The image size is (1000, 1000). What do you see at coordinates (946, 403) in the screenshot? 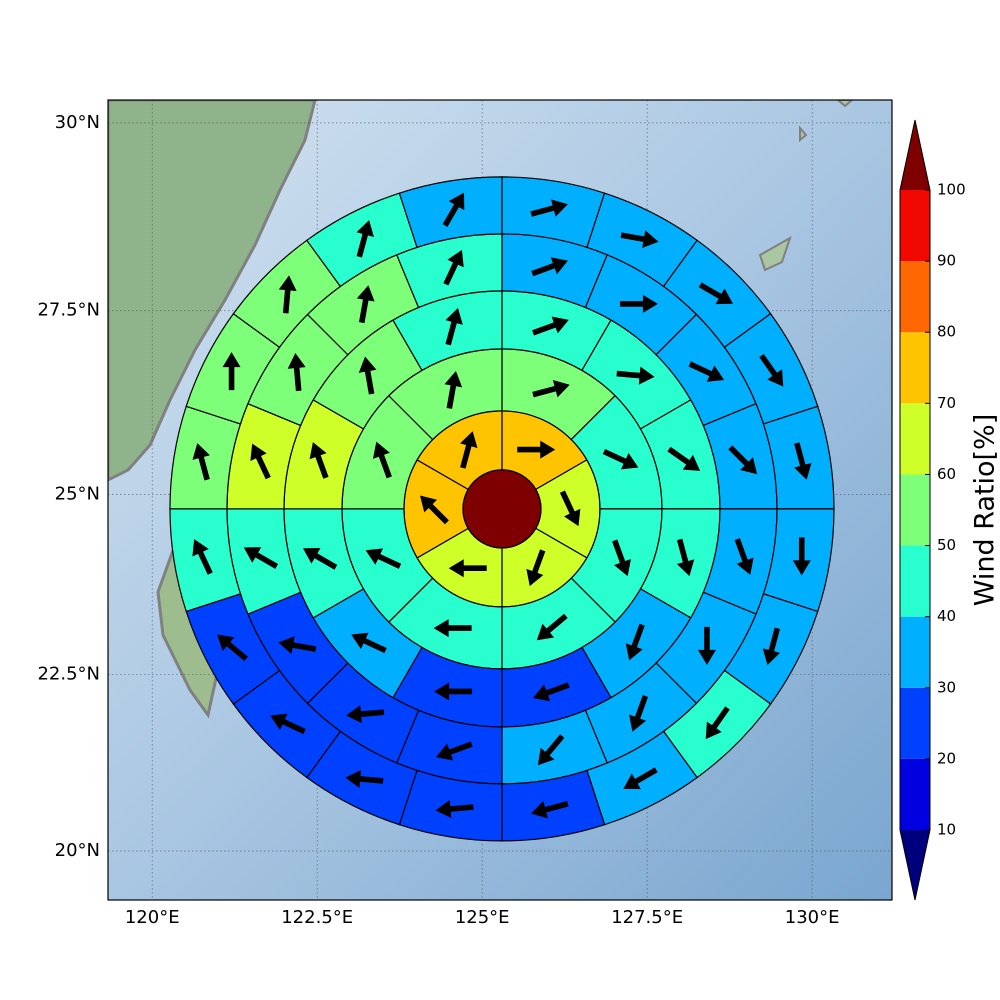
I see `colorbar-tick-label: 70` at bounding box center [946, 403].